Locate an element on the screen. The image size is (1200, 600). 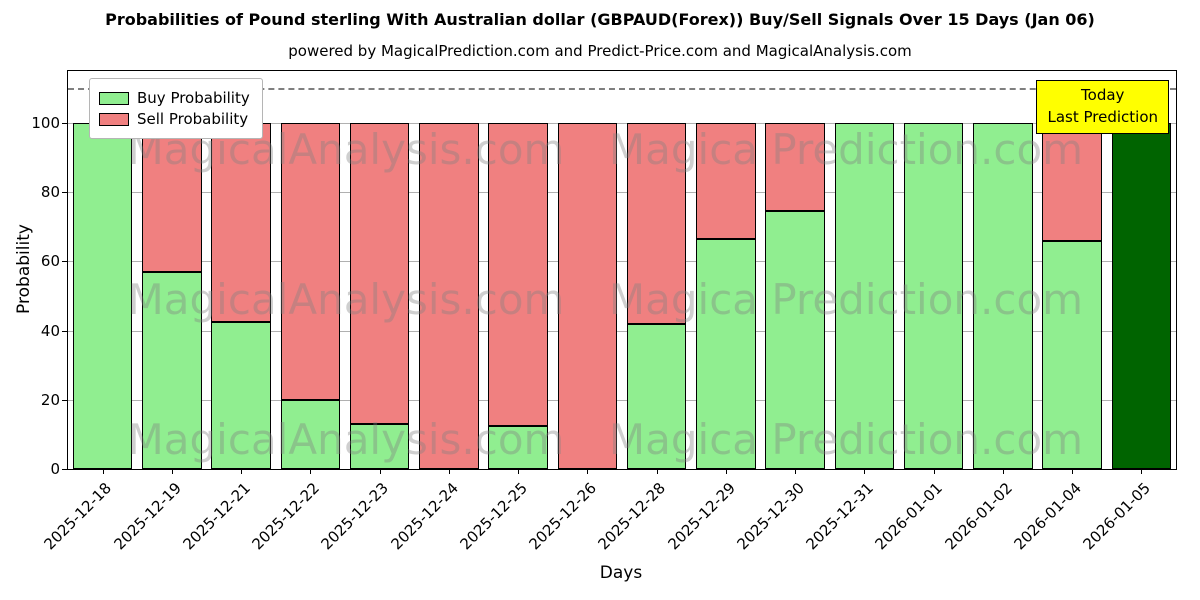
buy-probability-swatch is located at coordinates (114, 98).